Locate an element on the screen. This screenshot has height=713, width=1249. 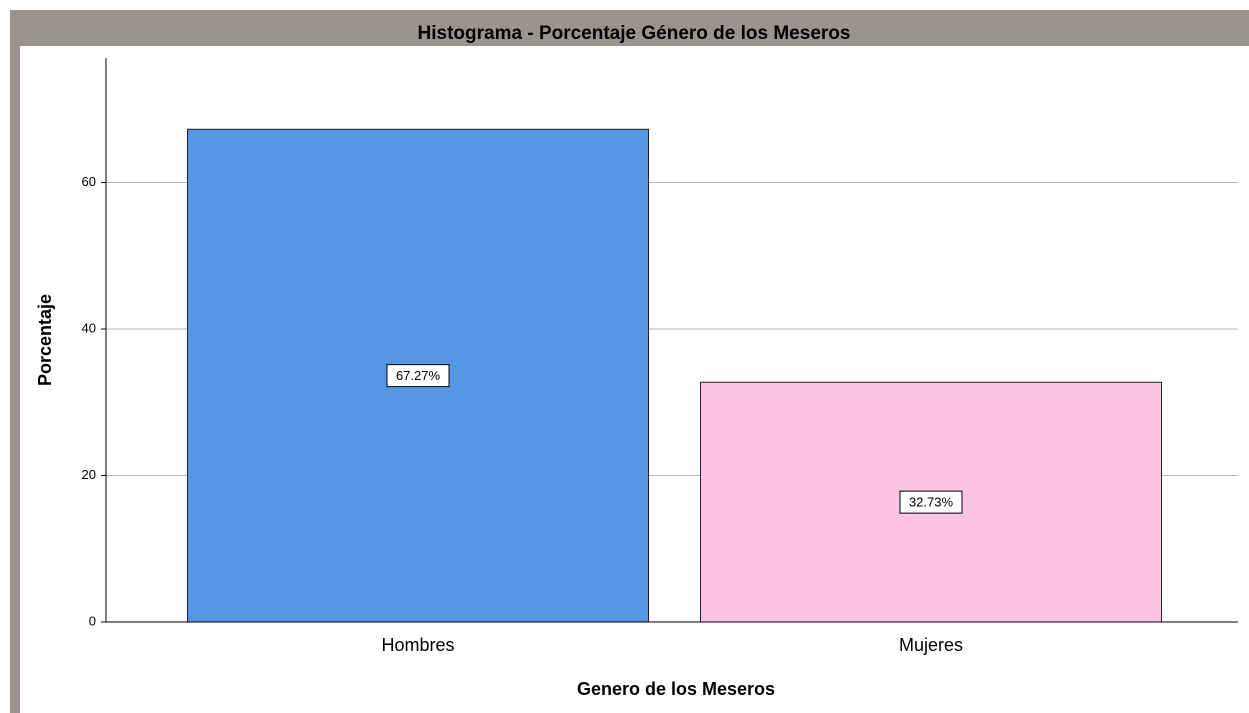
y-tick-label: 40 is located at coordinates (89, 327).